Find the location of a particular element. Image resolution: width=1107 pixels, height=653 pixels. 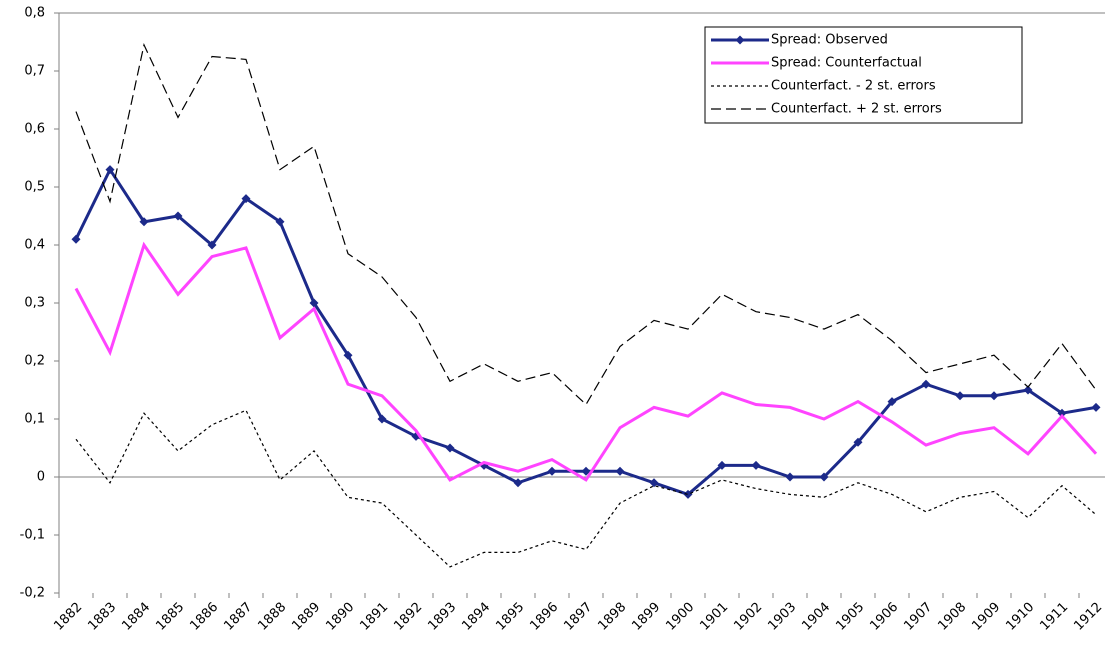

x-tick-label: 1893 is located at coordinates (442, 617).